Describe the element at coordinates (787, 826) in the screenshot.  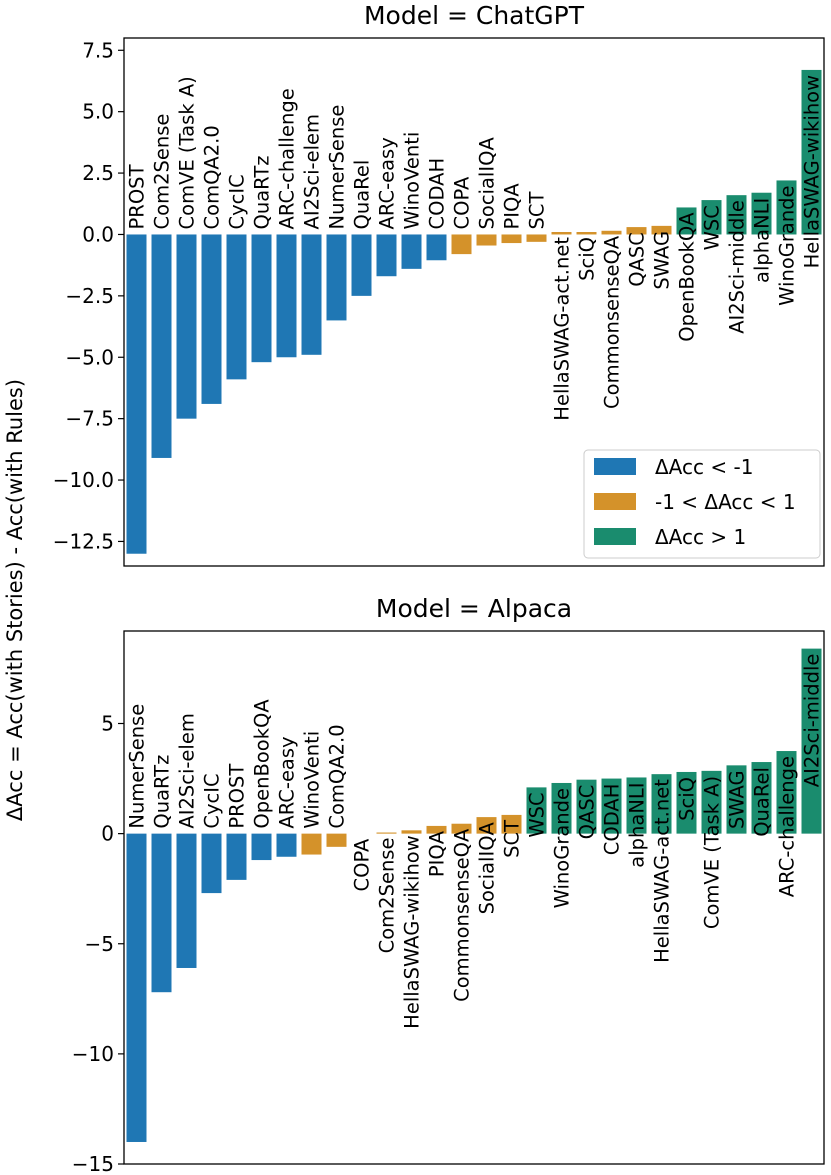
I see `alpaca-bar-label: ARC-challenge` at that location.